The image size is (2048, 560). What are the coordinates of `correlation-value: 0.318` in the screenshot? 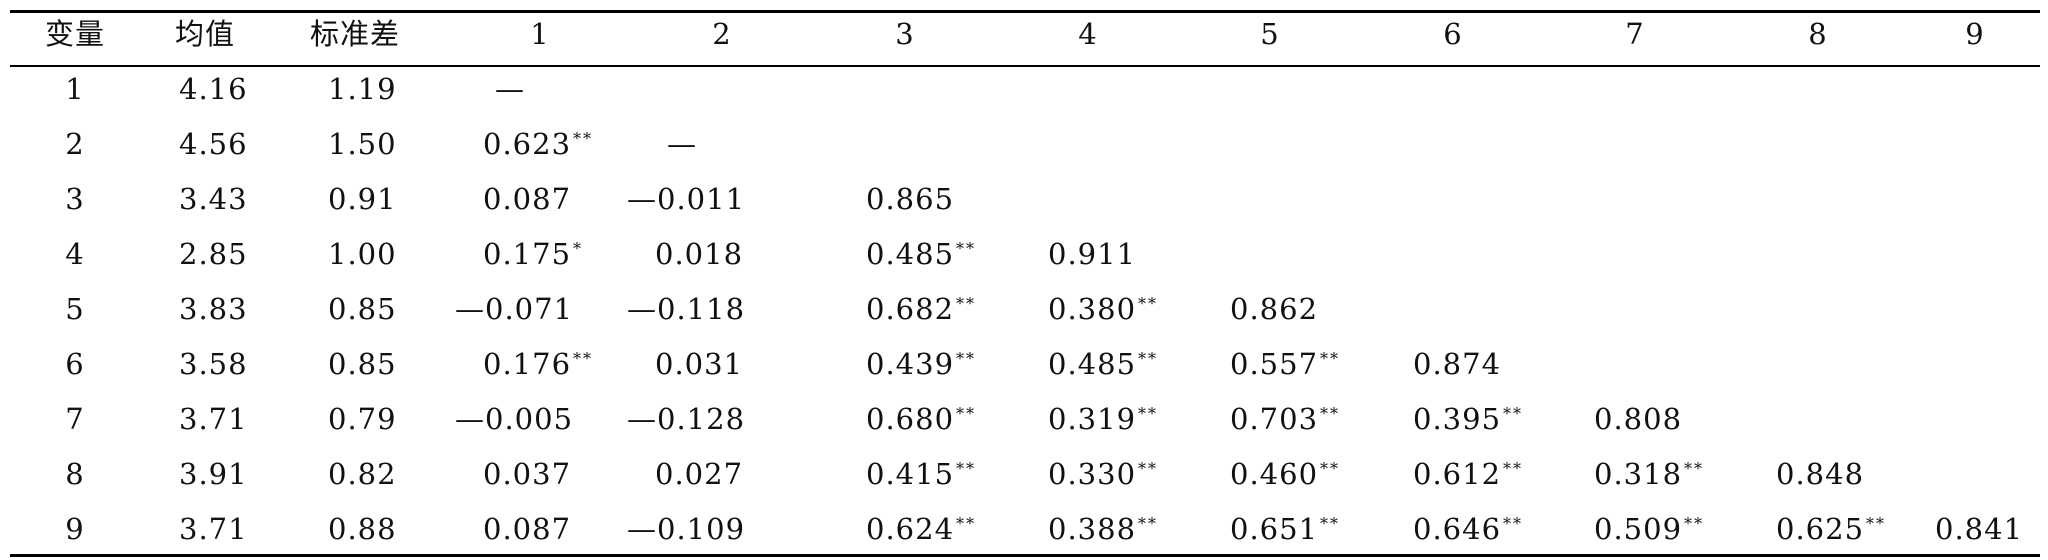 It's located at (1638, 474).